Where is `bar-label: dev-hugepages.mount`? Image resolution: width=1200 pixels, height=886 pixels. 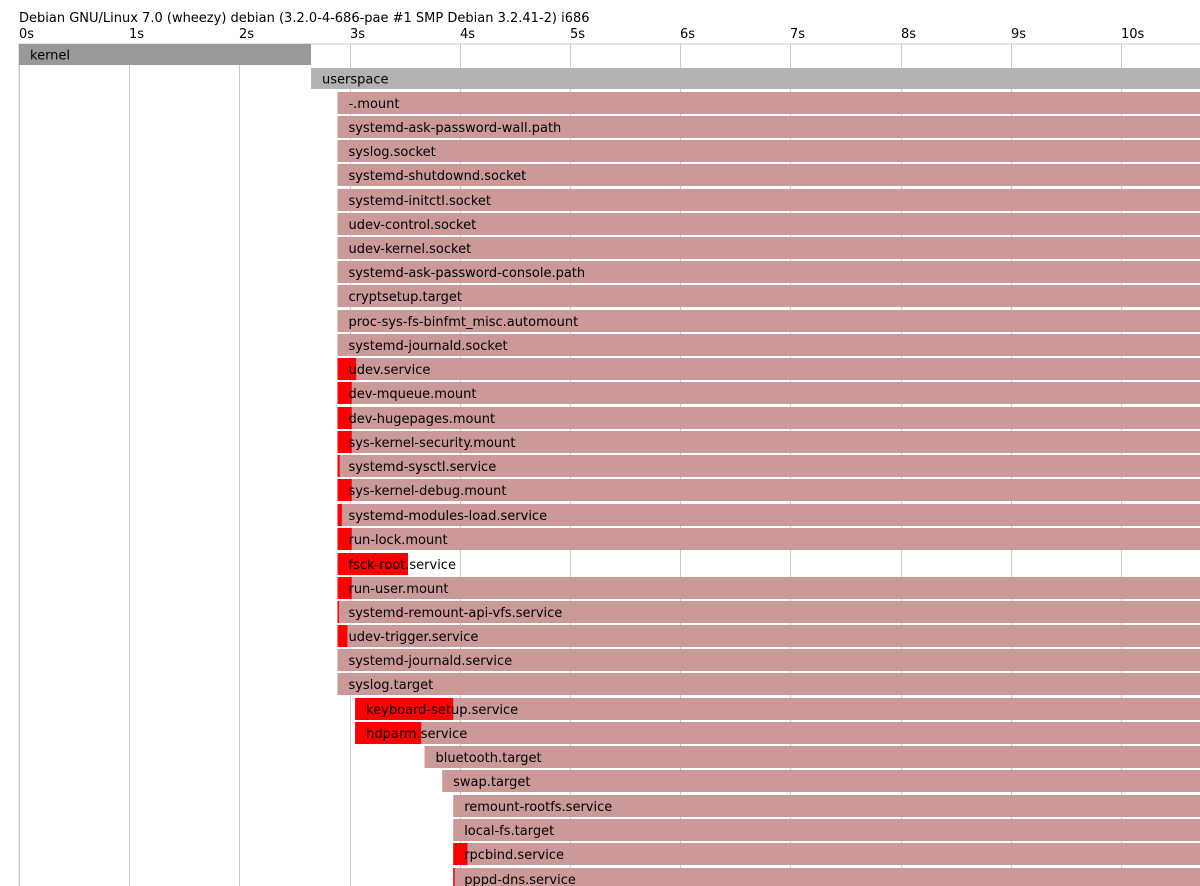 bar-label: dev-hugepages.mount is located at coordinates (421, 419).